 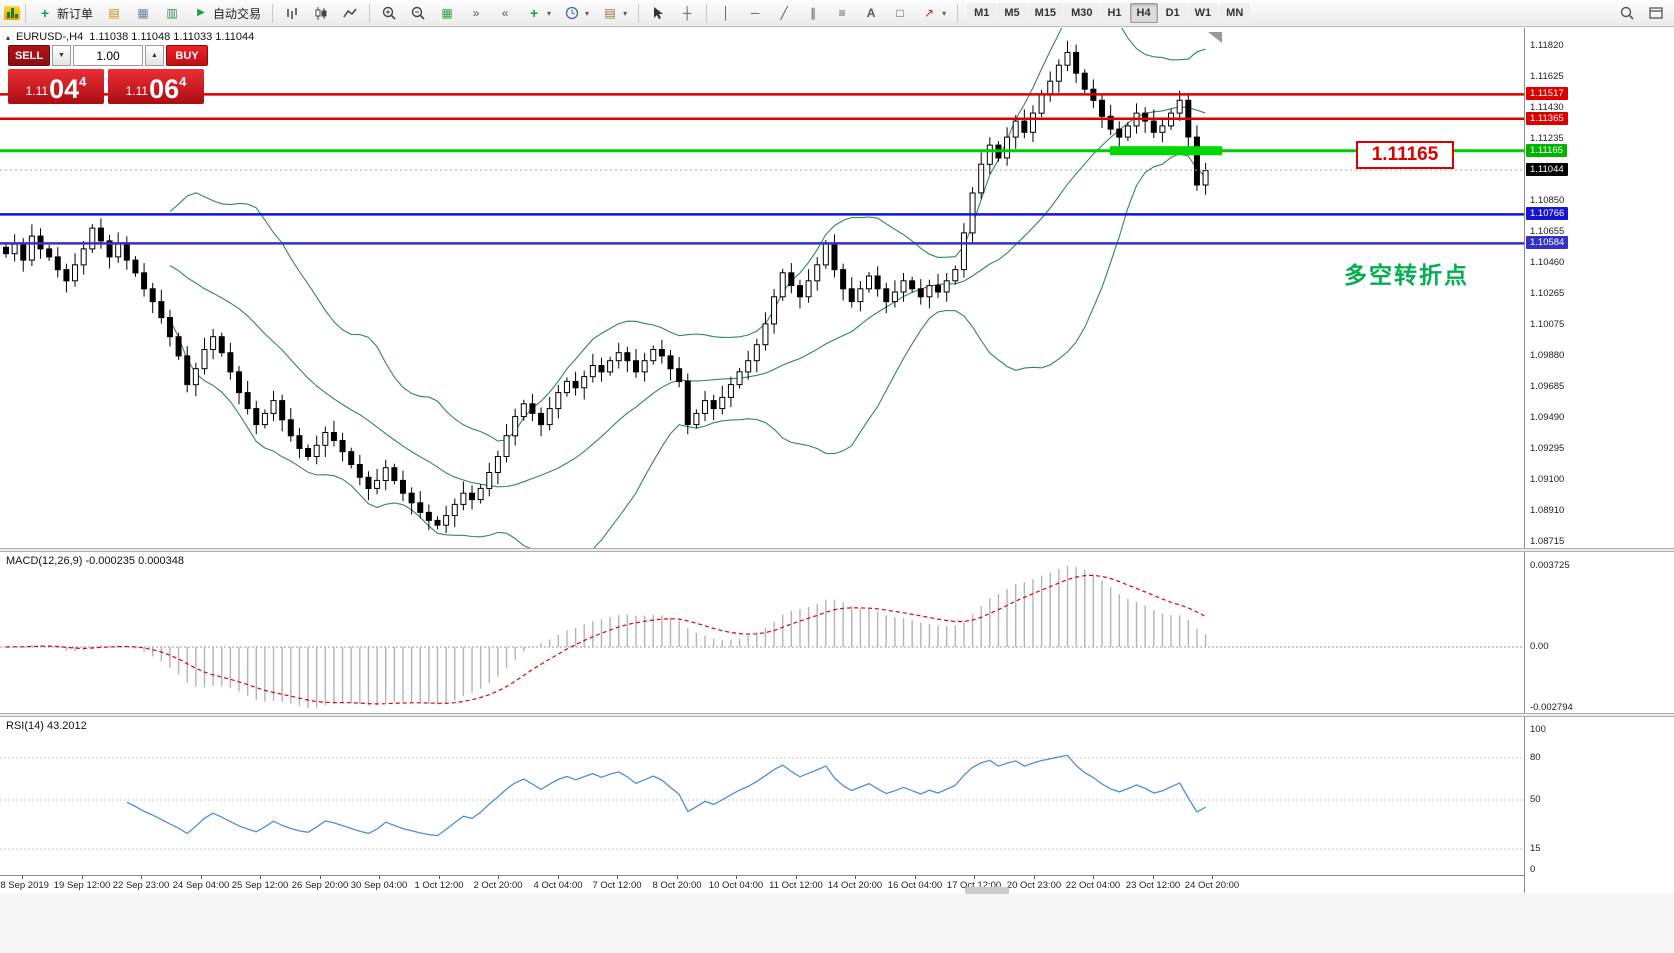 I want to click on time-label: 24 Oct 20:00, so click(x=1212, y=885).